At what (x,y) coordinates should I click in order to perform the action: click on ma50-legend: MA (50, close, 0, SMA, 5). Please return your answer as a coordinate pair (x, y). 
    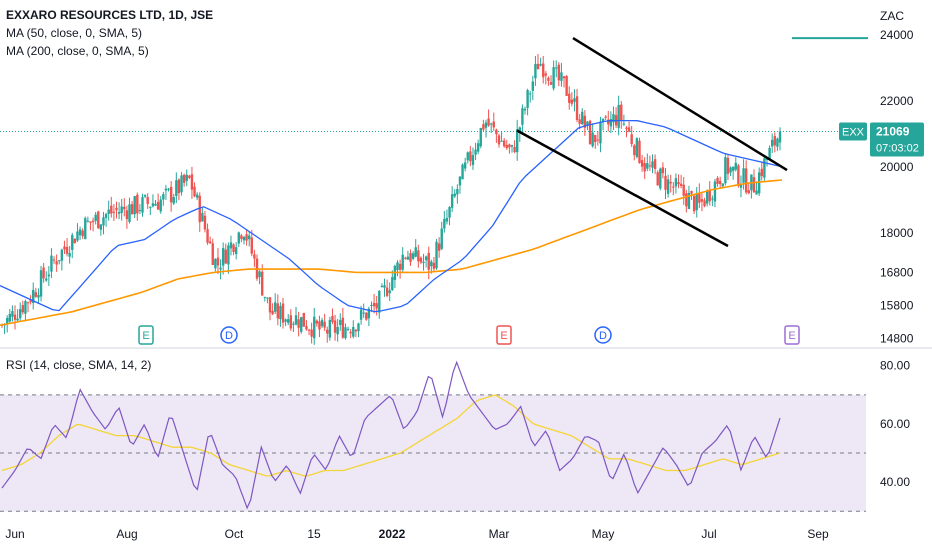
    Looking at the image, I should click on (74, 33).